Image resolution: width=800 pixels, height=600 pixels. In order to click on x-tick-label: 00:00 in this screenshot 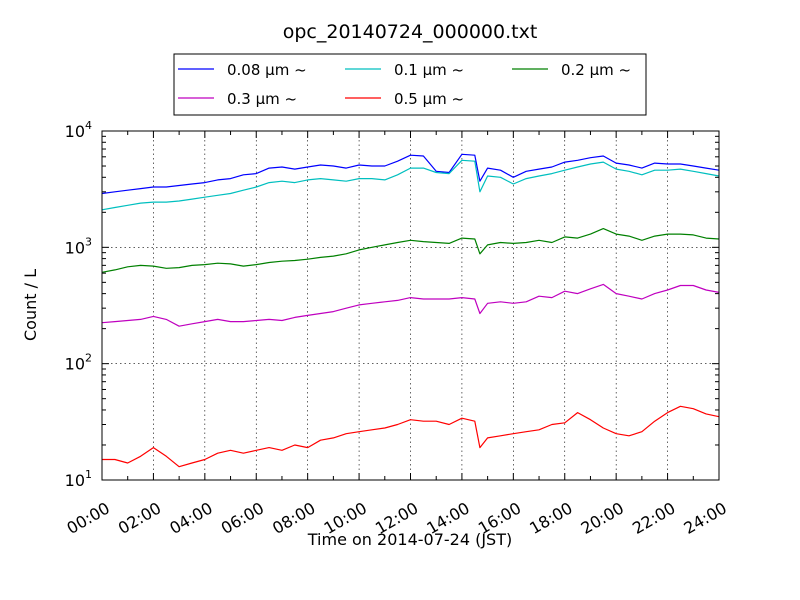, I will do `click(88, 518)`.